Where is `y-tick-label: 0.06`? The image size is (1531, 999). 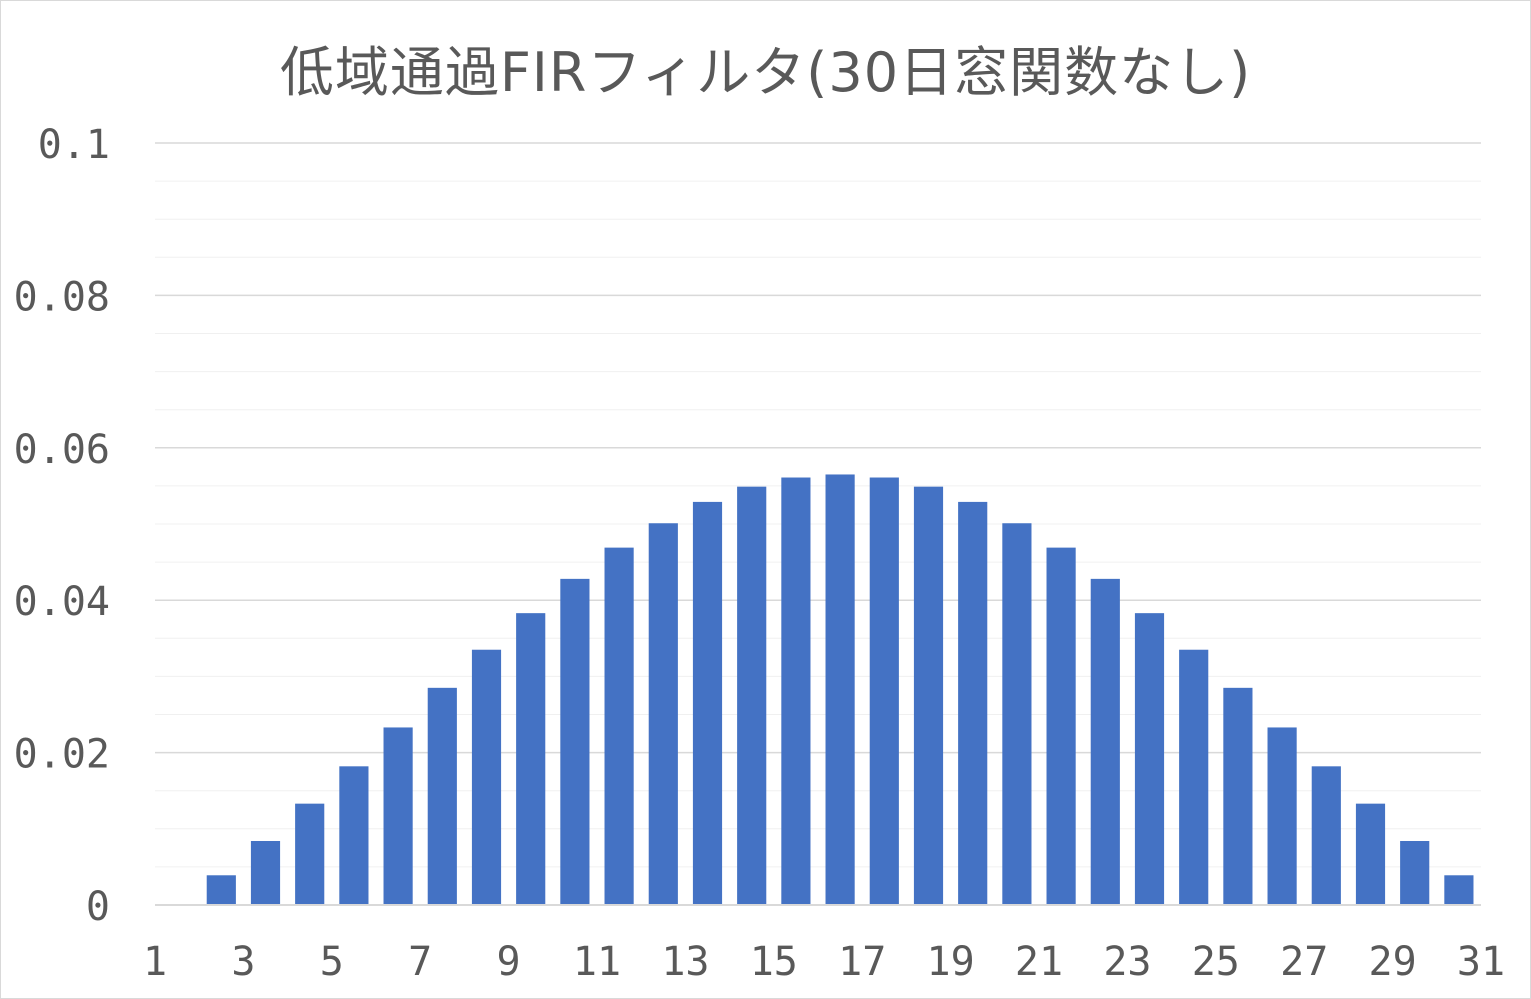
y-tick-label: 0.06 is located at coordinates (62, 450).